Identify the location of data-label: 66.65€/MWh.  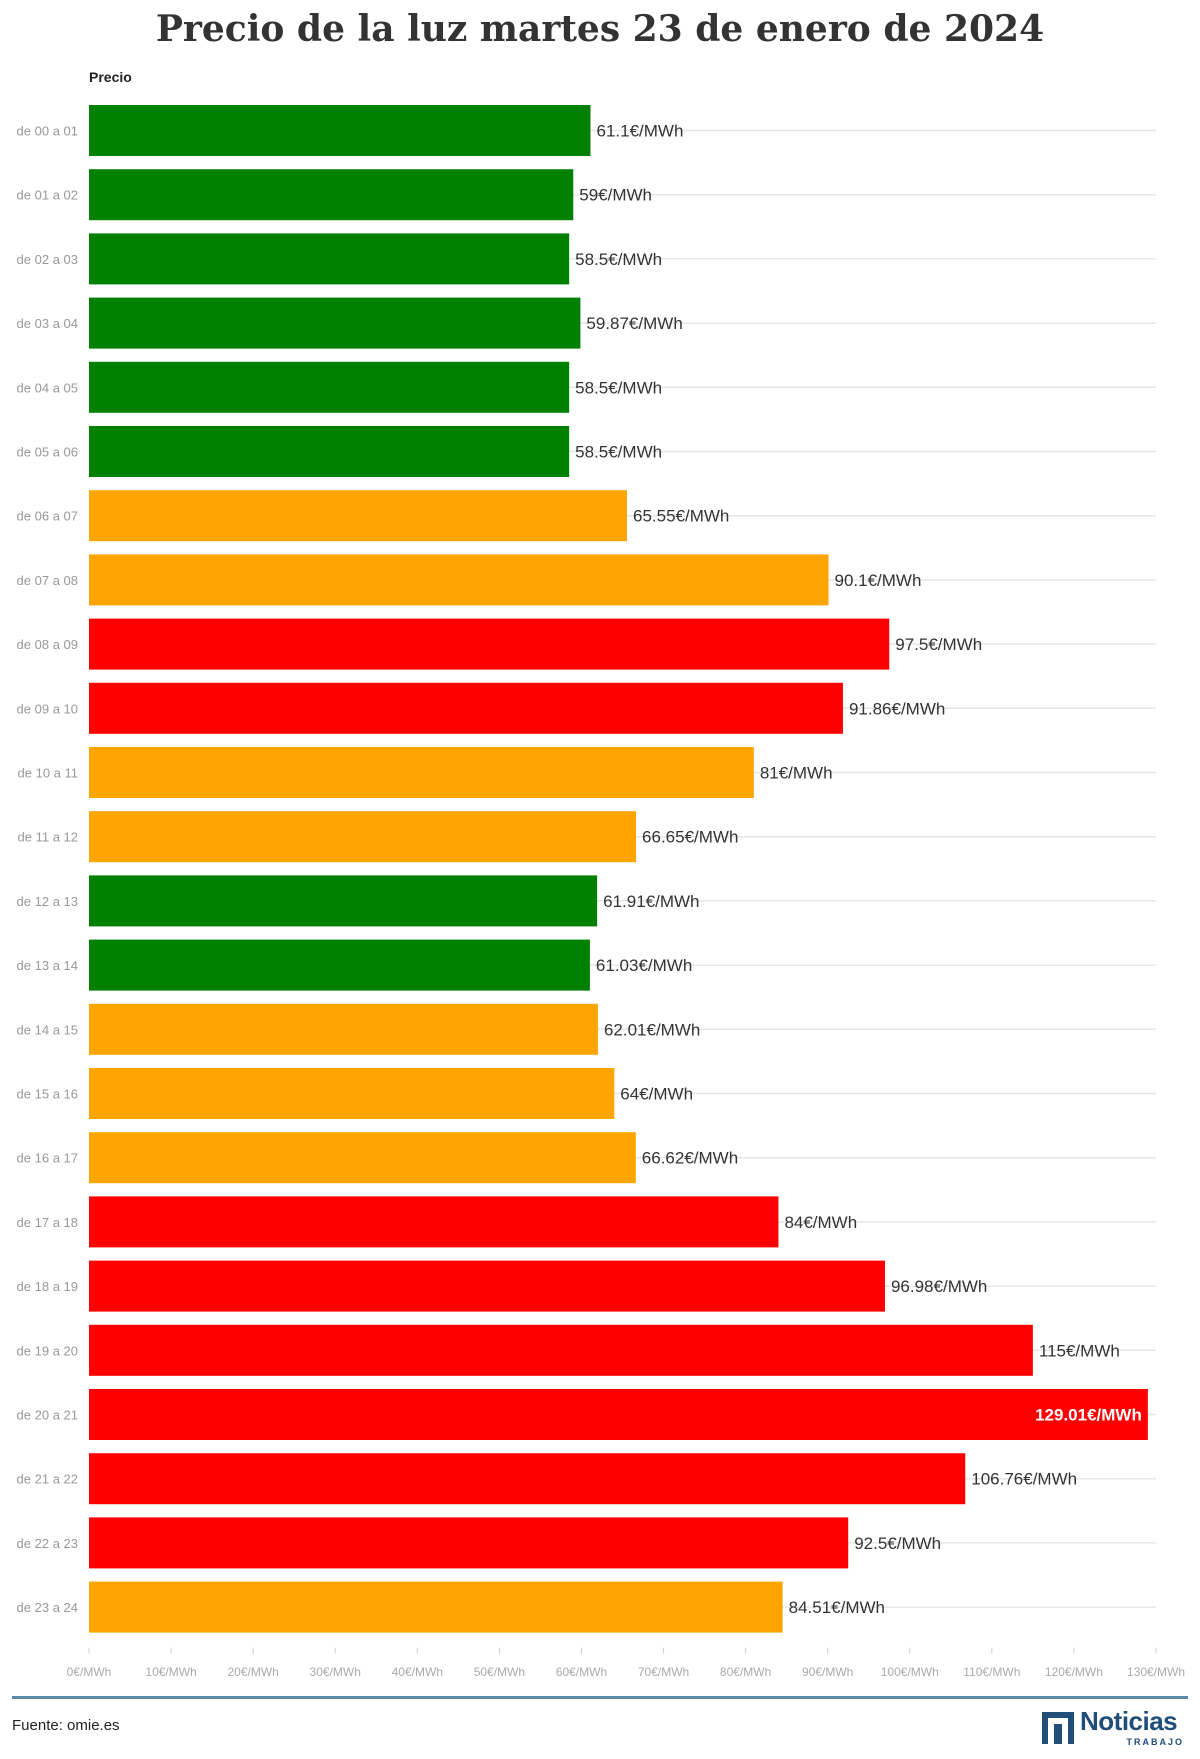
(690, 837).